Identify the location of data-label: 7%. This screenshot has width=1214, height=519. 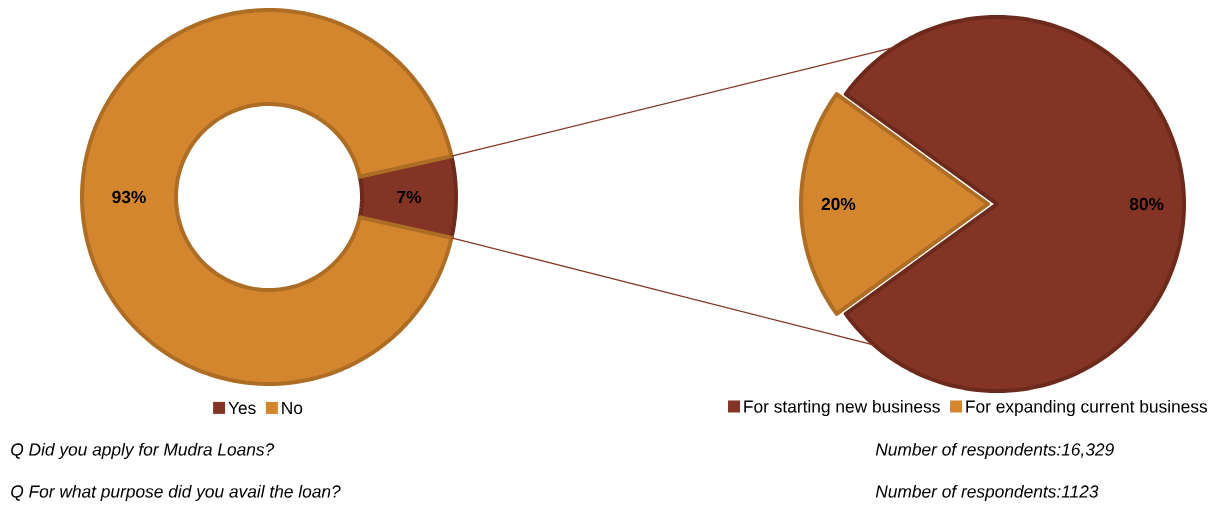
(409, 197).